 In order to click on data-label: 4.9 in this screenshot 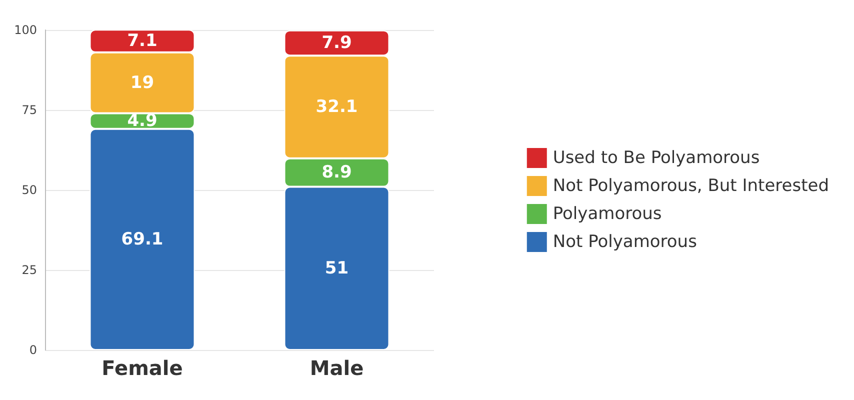, I will do `click(142, 121)`.